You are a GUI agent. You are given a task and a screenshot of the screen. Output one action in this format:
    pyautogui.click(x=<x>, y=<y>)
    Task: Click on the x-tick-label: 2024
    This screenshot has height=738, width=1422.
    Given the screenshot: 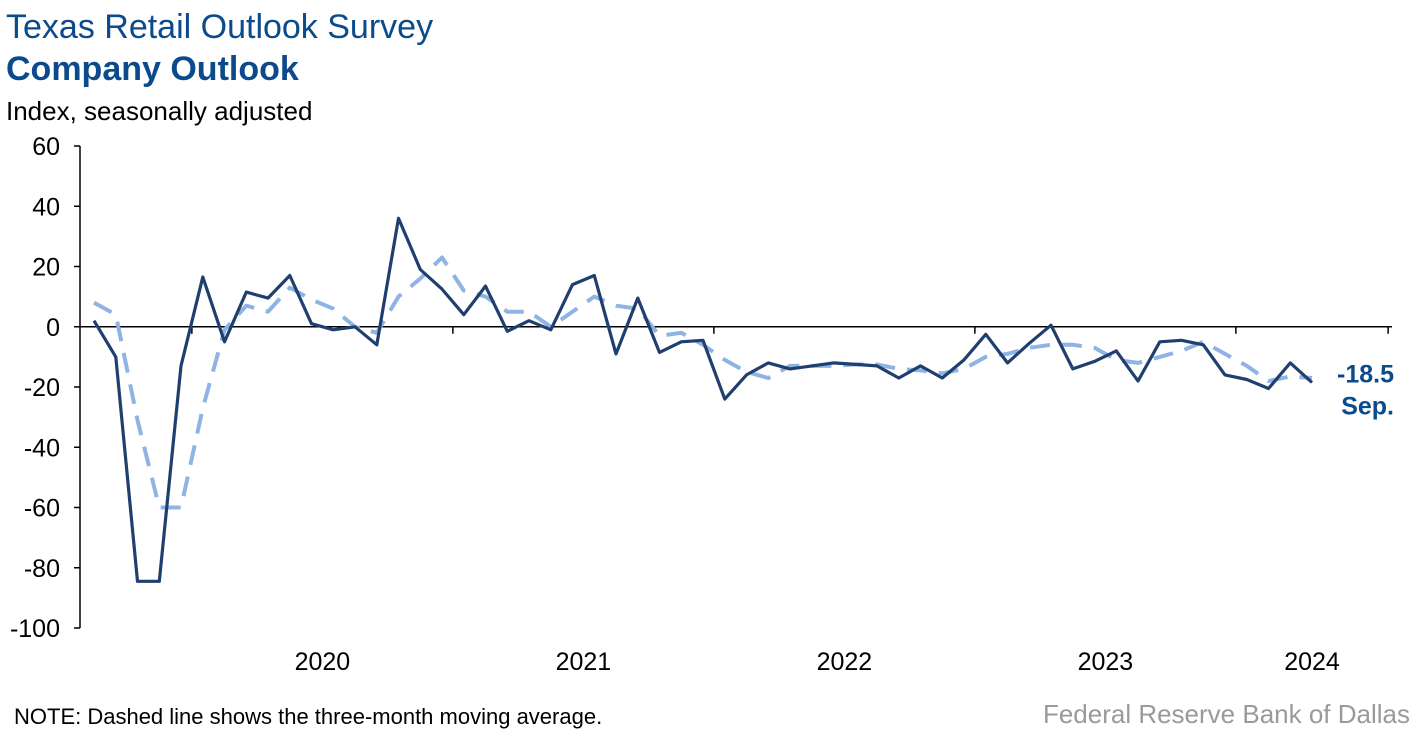 What is the action you would take?
    pyautogui.click(x=1312, y=662)
    